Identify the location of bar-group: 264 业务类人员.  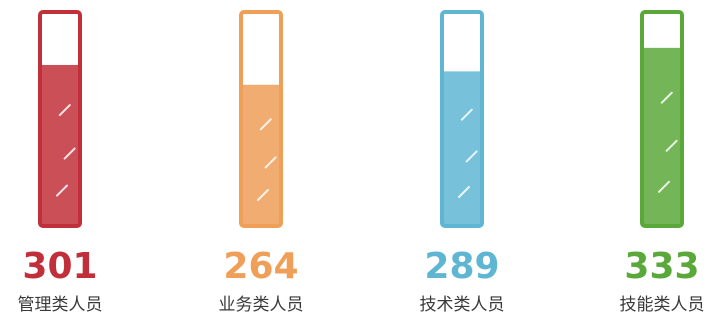
(261, 162).